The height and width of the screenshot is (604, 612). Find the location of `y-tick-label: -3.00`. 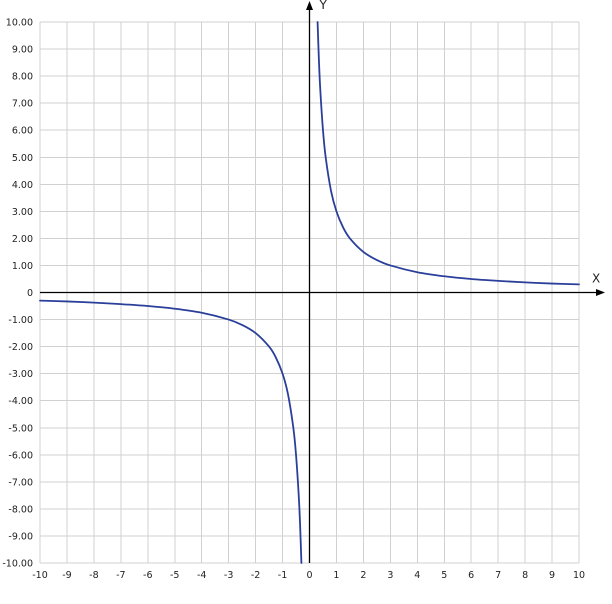

y-tick-label: -3.00 is located at coordinates (20, 374).